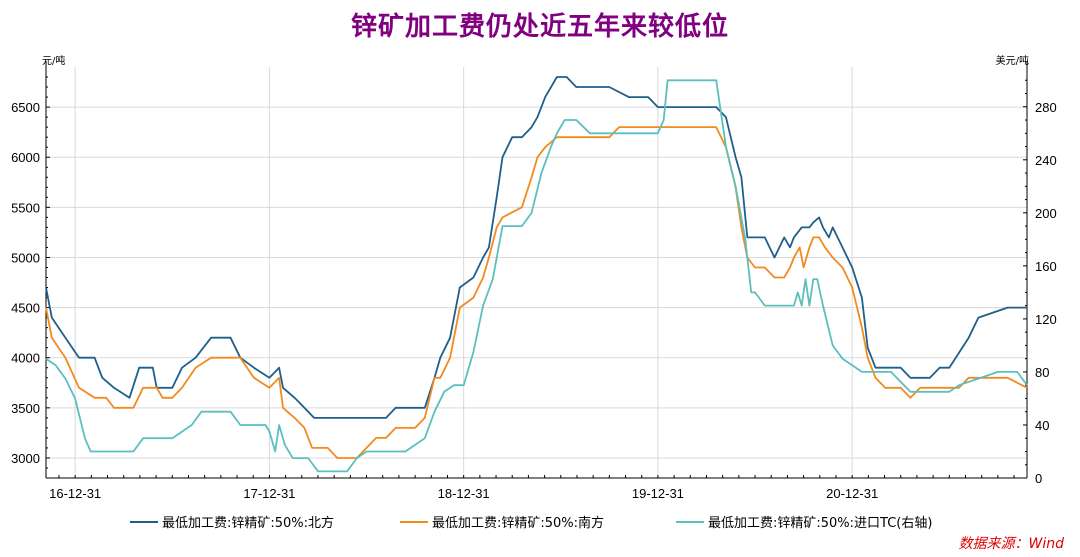 Image resolution: width=1080 pixels, height=557 pixels. I want to click on y-left-unit: 元/吨, so click(53, 60).